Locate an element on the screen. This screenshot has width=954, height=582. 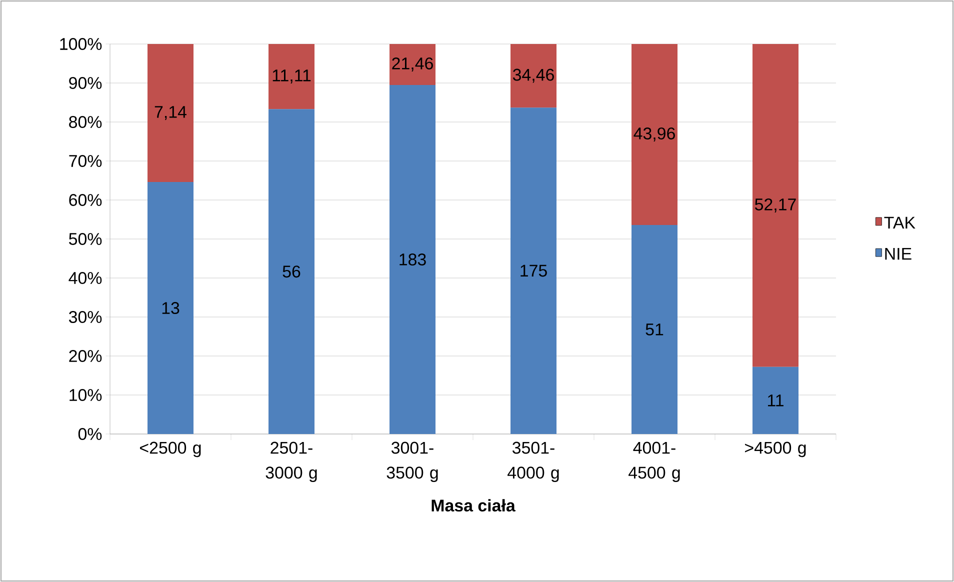
y-tick-label: 70% is located at coordinates (85, 161).